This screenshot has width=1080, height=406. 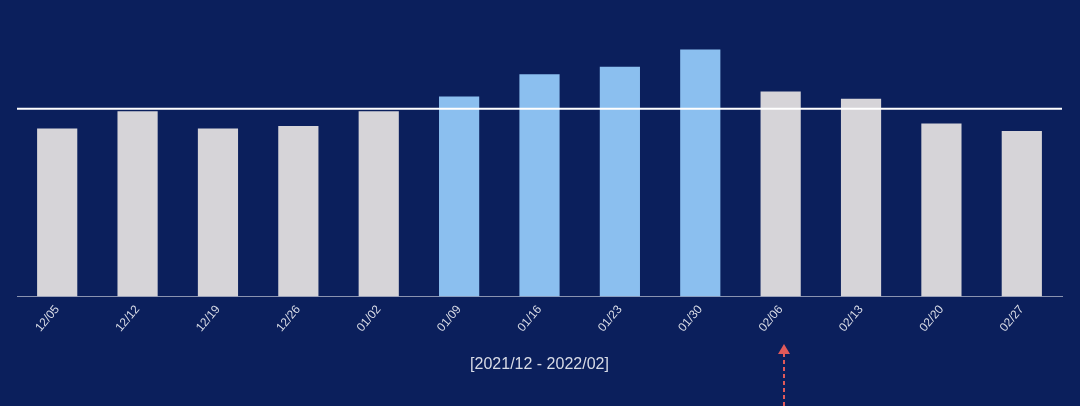 I want to click on x-axis-title: [2021/12 - 2022/02], so click(x=539, y=363).